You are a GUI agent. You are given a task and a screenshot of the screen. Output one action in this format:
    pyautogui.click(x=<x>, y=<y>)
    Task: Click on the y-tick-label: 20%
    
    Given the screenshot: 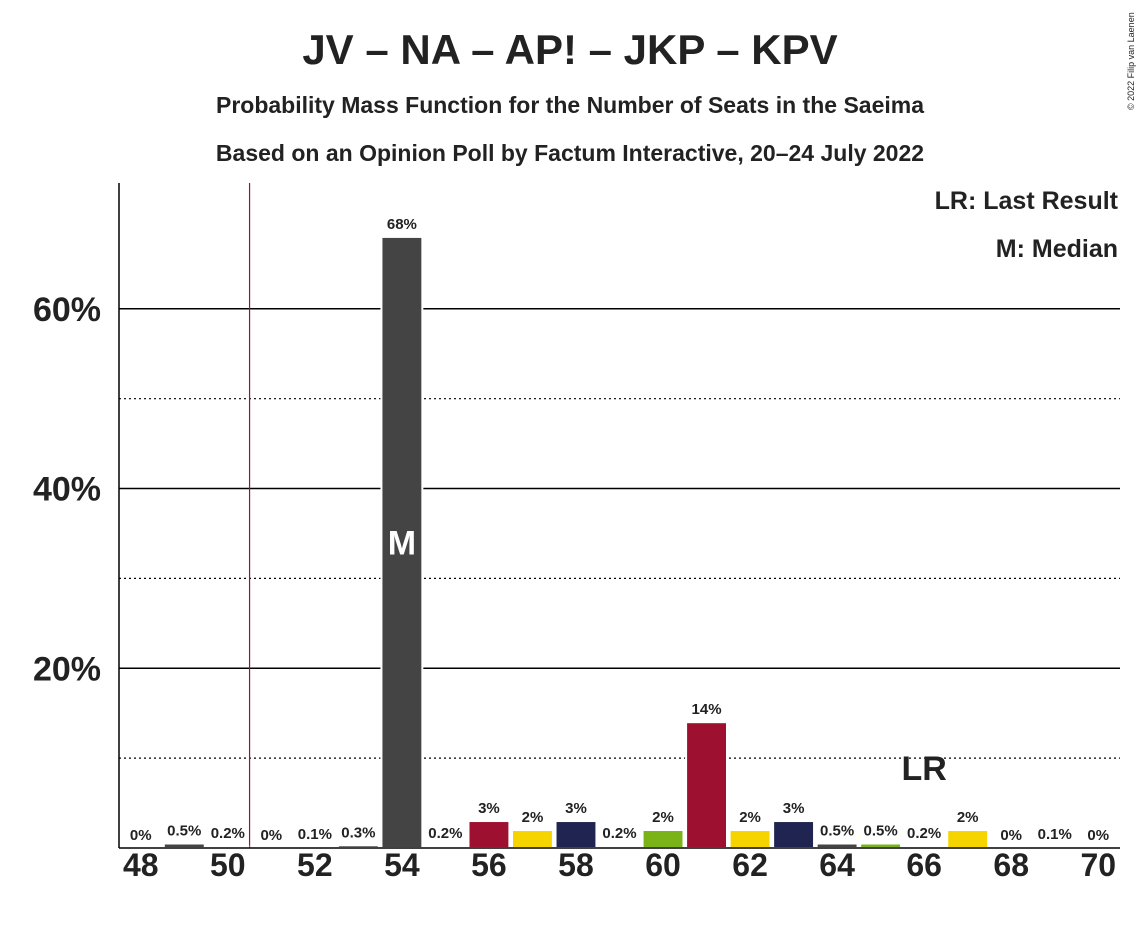 What is the action you would take?
    pyautogui.click(x=67, y=669)
    